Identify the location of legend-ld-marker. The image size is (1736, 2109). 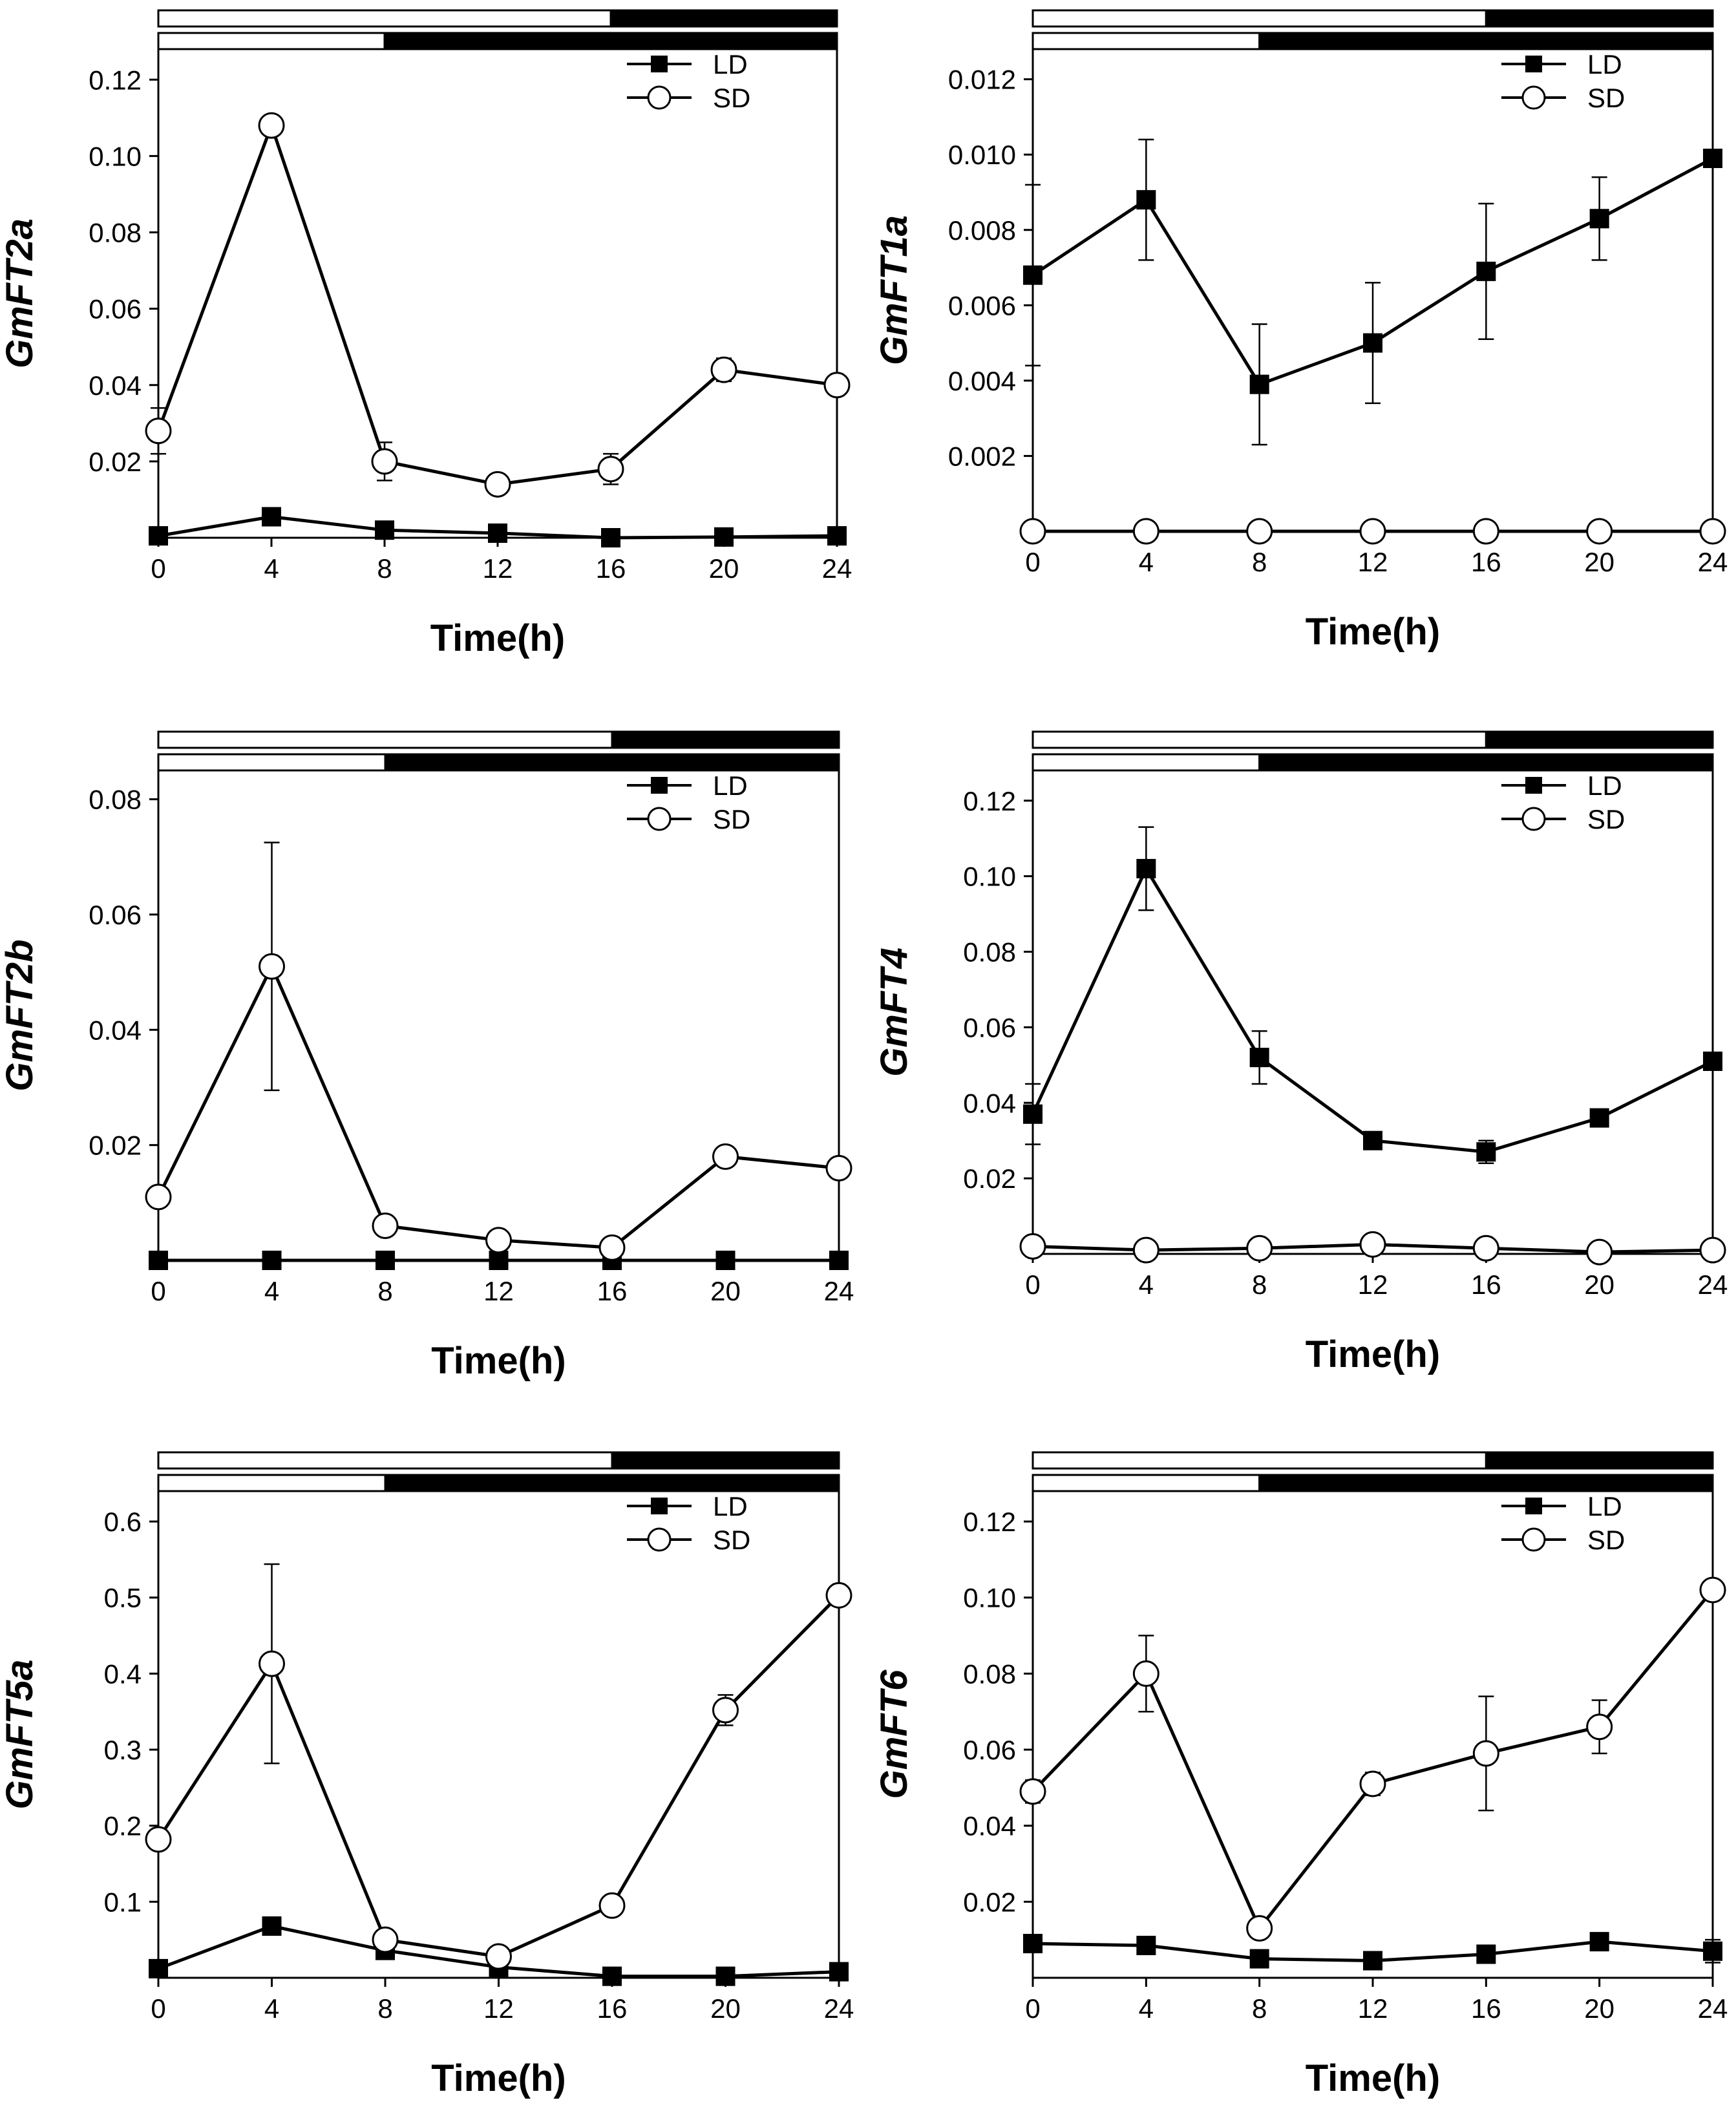
(659, 786).